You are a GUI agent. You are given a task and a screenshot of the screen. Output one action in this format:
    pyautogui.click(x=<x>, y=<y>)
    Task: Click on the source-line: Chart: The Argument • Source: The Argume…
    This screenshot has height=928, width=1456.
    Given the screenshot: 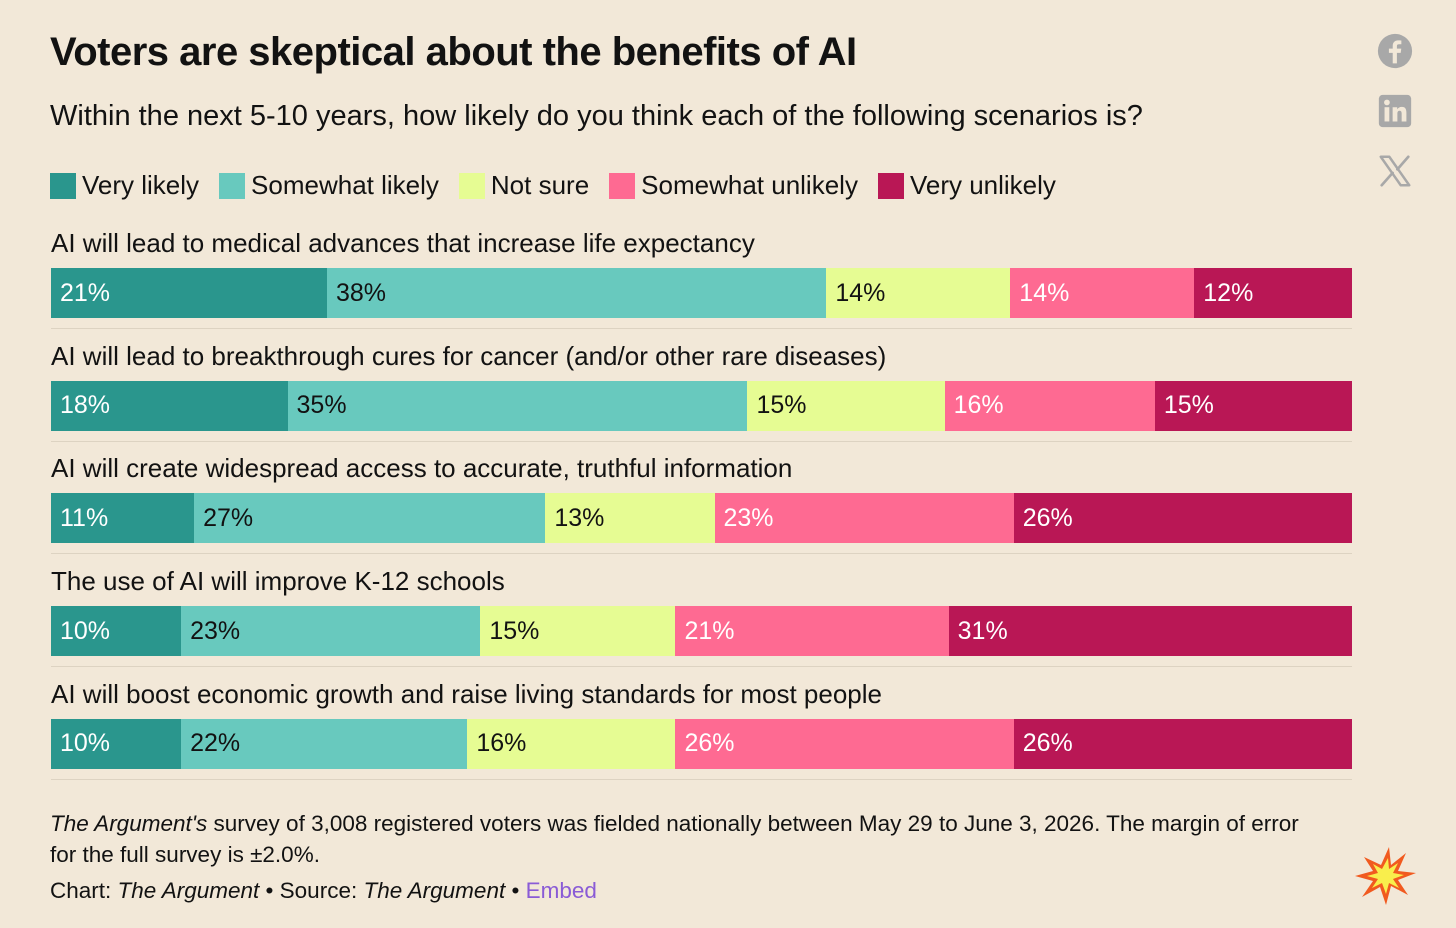 What is the action you would take?
    pyautogui.click(x=323, y=891)
    